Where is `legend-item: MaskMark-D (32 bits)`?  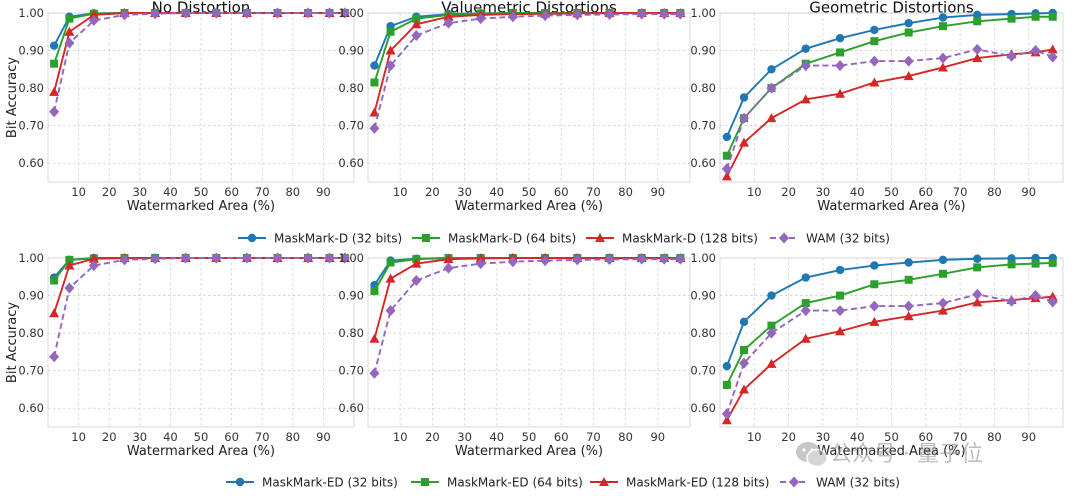
legend-item: MaskMark-D (32 bits) is located at coordinates (320, 239).